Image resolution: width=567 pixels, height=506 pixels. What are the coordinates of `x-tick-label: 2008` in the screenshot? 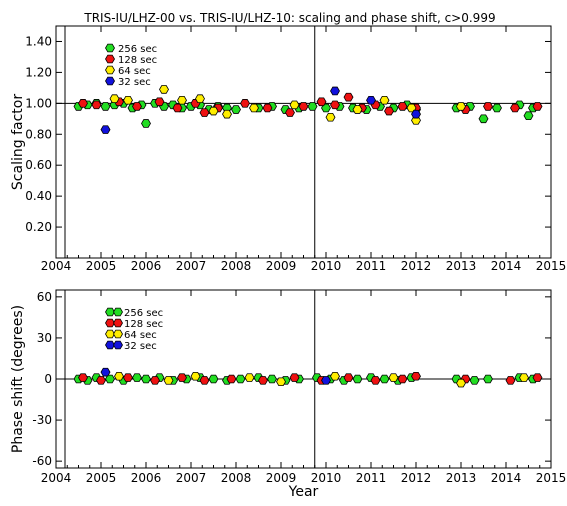 It's located at (236, 478).